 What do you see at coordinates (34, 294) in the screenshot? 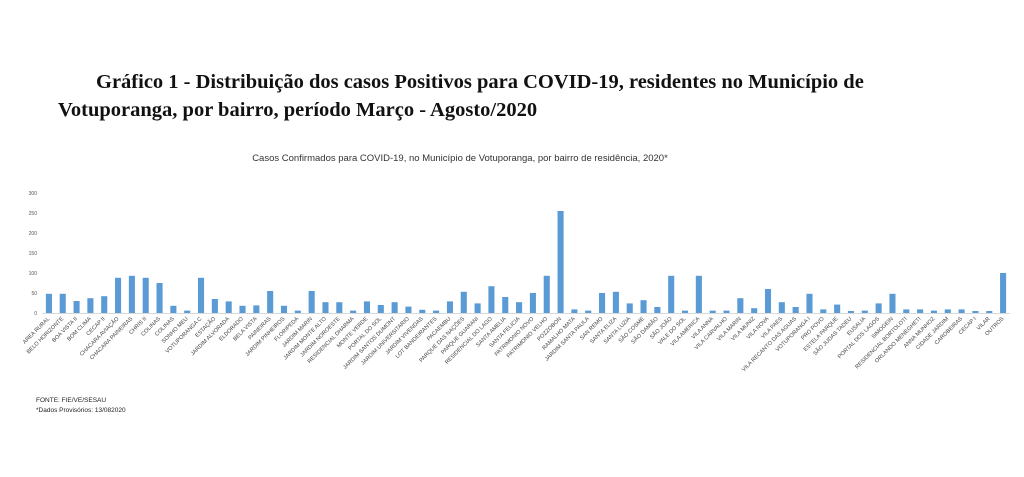
I see `y-tick-label: 50` at bounding box center [34, 294].